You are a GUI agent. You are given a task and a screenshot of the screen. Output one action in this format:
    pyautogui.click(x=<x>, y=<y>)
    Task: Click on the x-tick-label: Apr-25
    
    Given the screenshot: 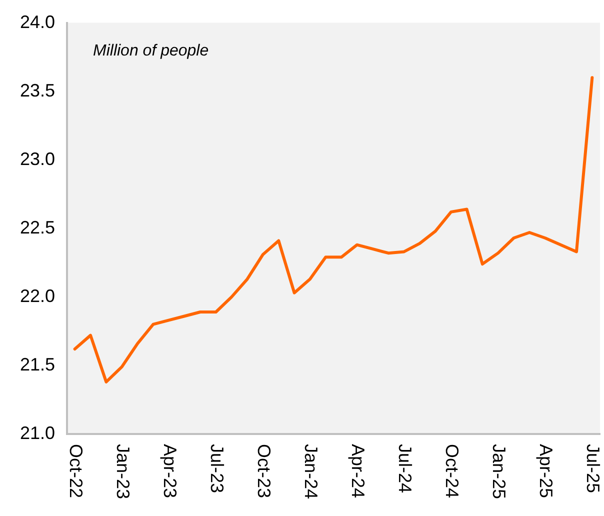 What is the action you would take?
    pyautogui.click(x=546, y=471)
    